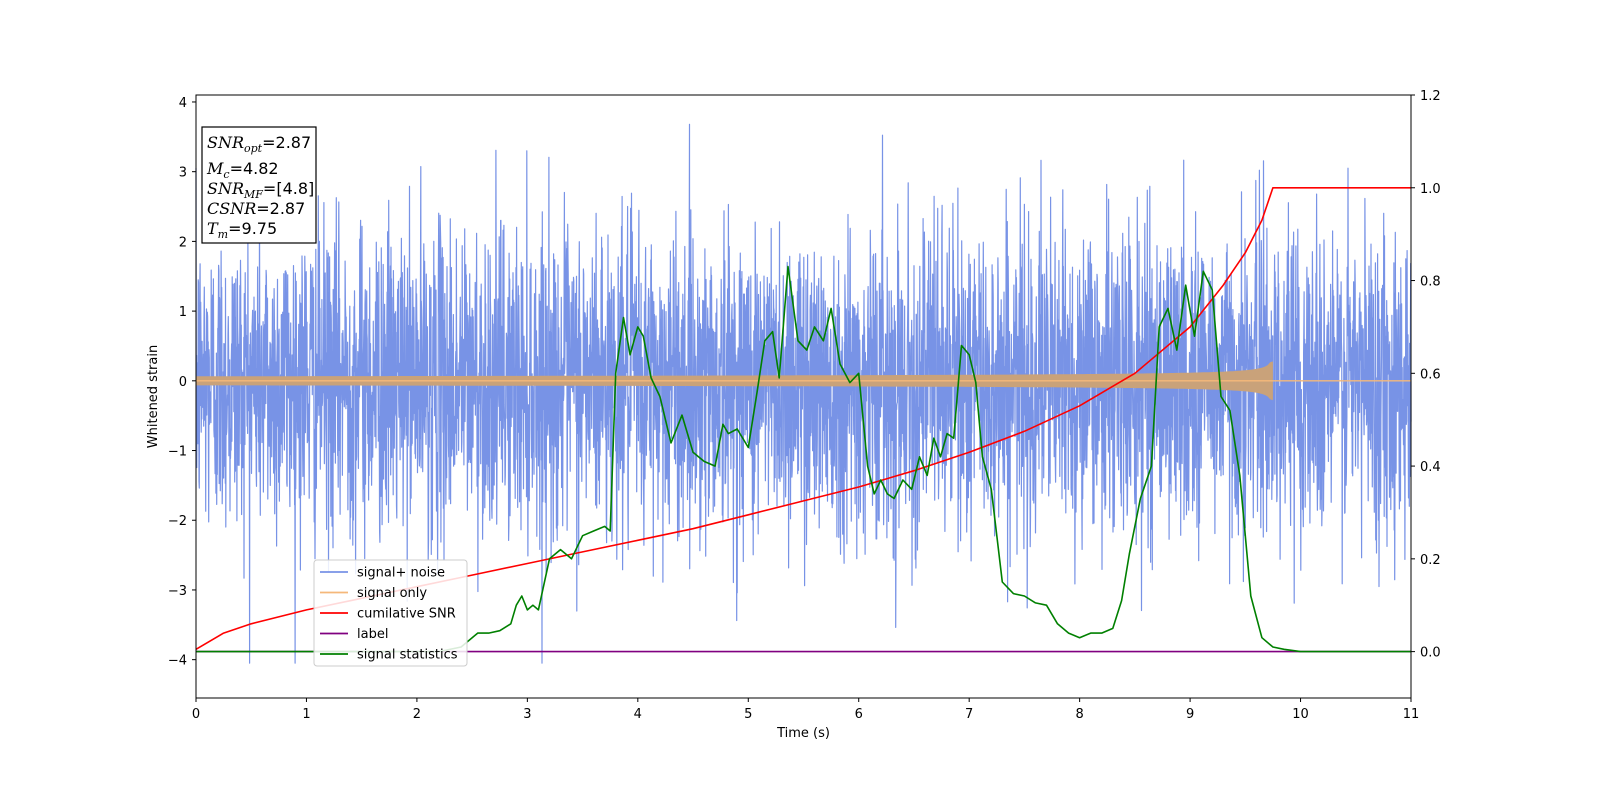 The height and width of the screenshot is (800, 1600). Describe the element at coordinates (177, 661) in the screenshot. I see `y-left-tick-label: −4` at that location.